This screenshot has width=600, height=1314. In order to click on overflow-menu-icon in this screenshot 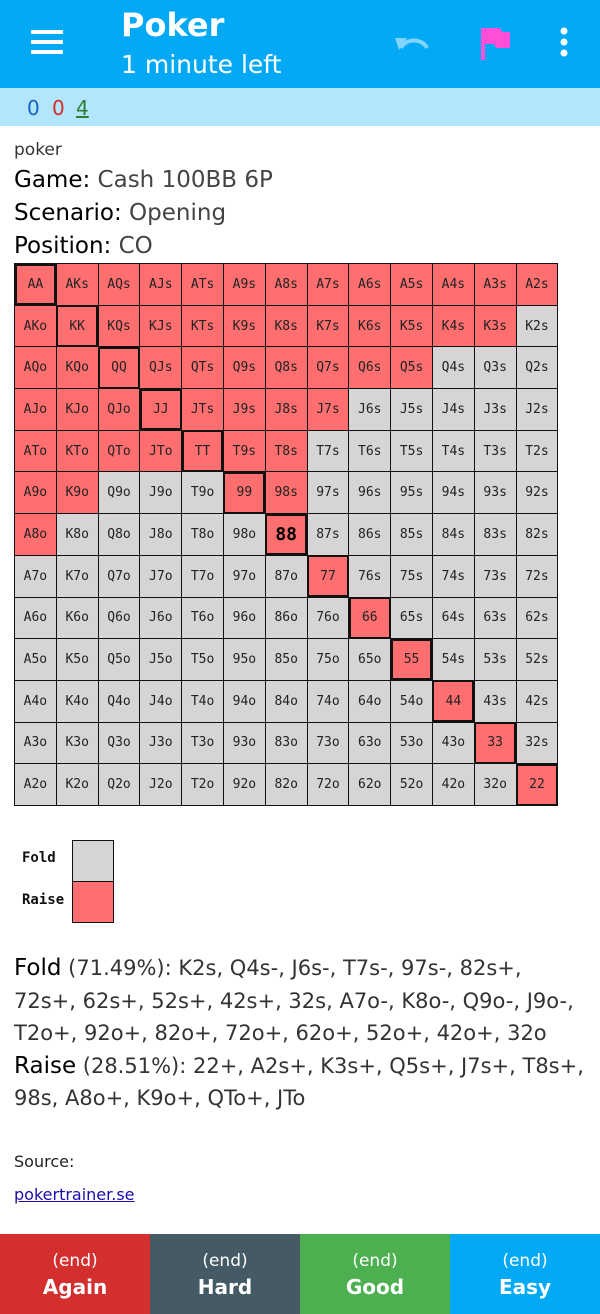, I will do `click(564, 44)`.